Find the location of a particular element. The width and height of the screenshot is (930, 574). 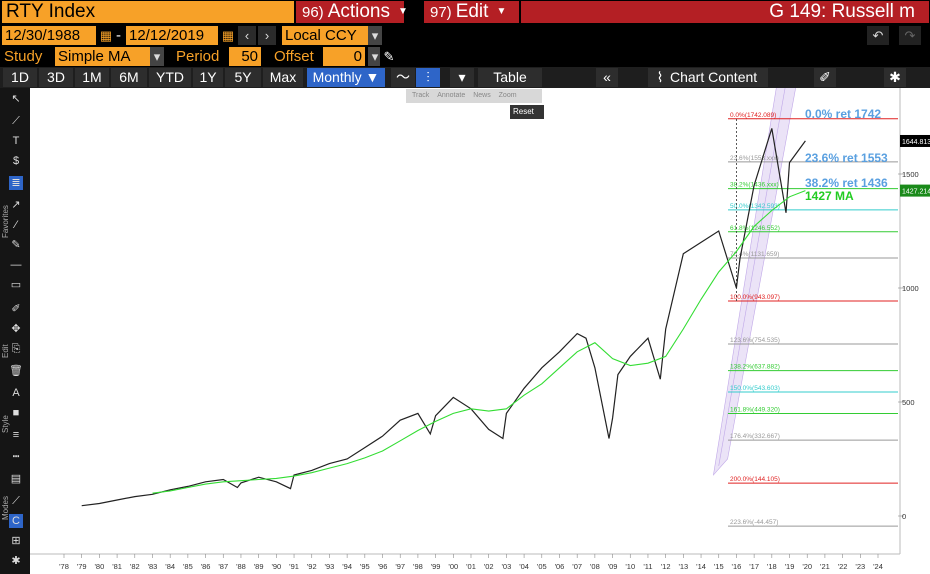

next-arrow-icon: › is located at coordinates (267, 35).